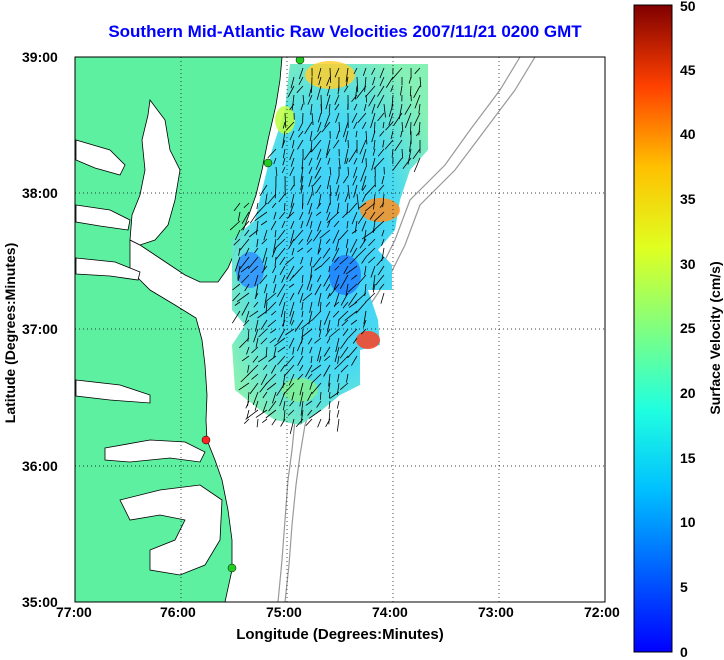 Image resolution: width=724 pixels, height=660 pixels. I want to click on colorbar-tick: 10, so click(688, 522).